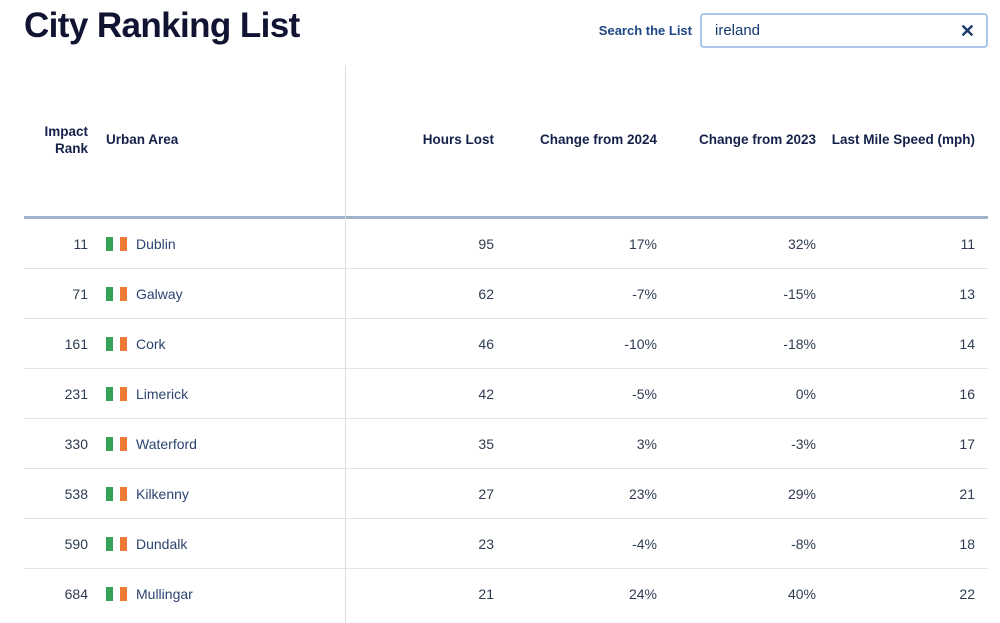  I want to click on change-2024-value: -10%, so click(640, 343).